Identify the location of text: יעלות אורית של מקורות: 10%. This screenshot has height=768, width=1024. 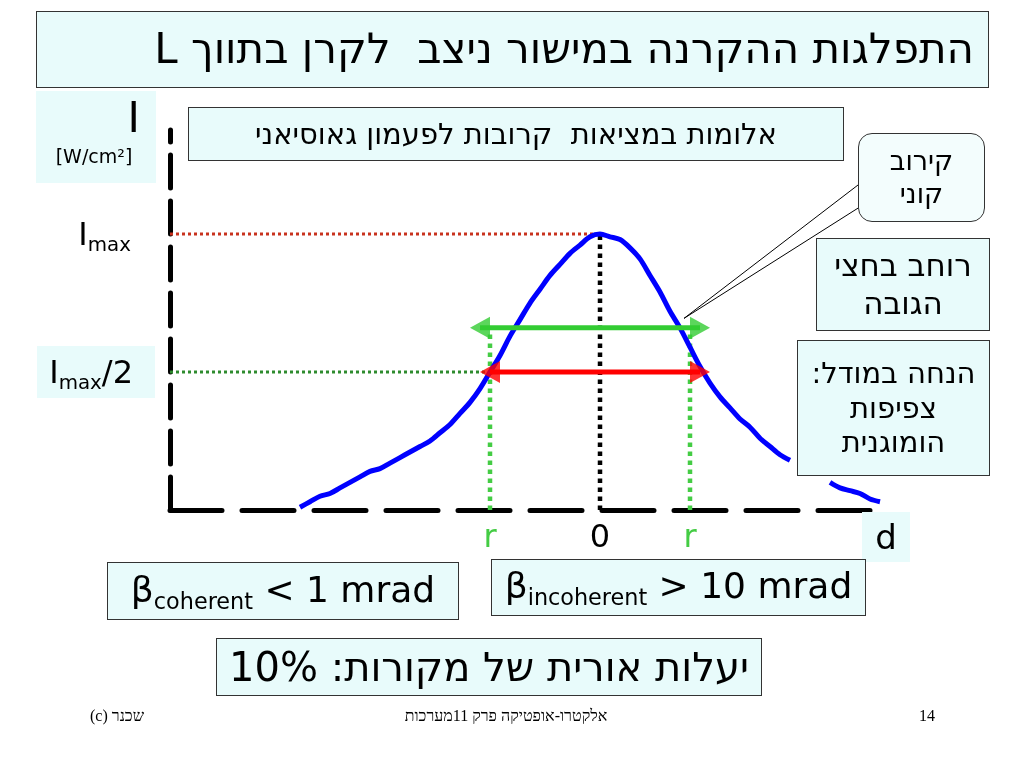
(489, 667).